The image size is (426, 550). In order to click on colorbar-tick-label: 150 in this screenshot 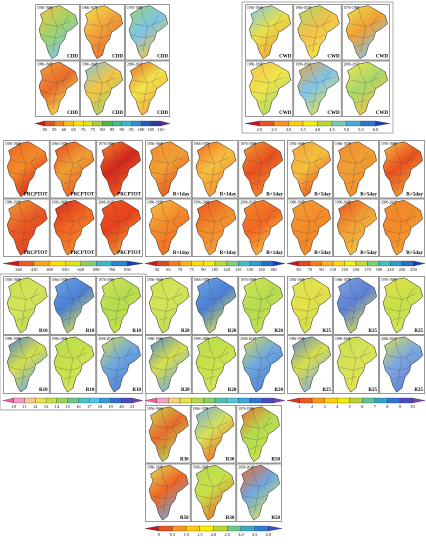, I will do `click(250, 269)`.